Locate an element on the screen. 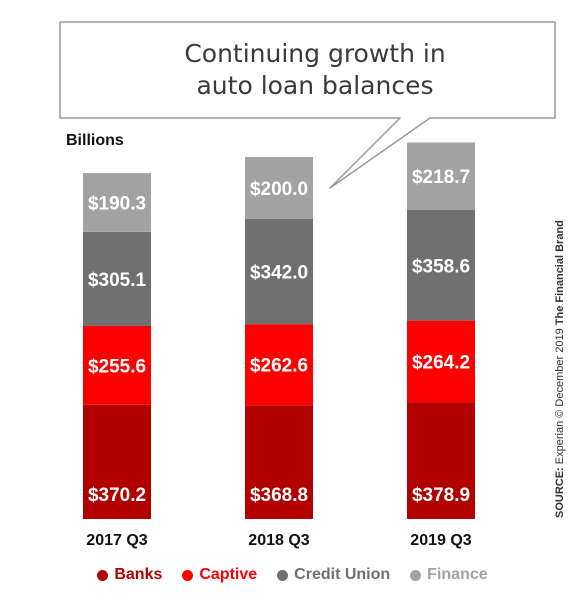 The width and height of the screenshot is (585, 607). bar-finance-2017-q3 is located at coordinates (117, 202).